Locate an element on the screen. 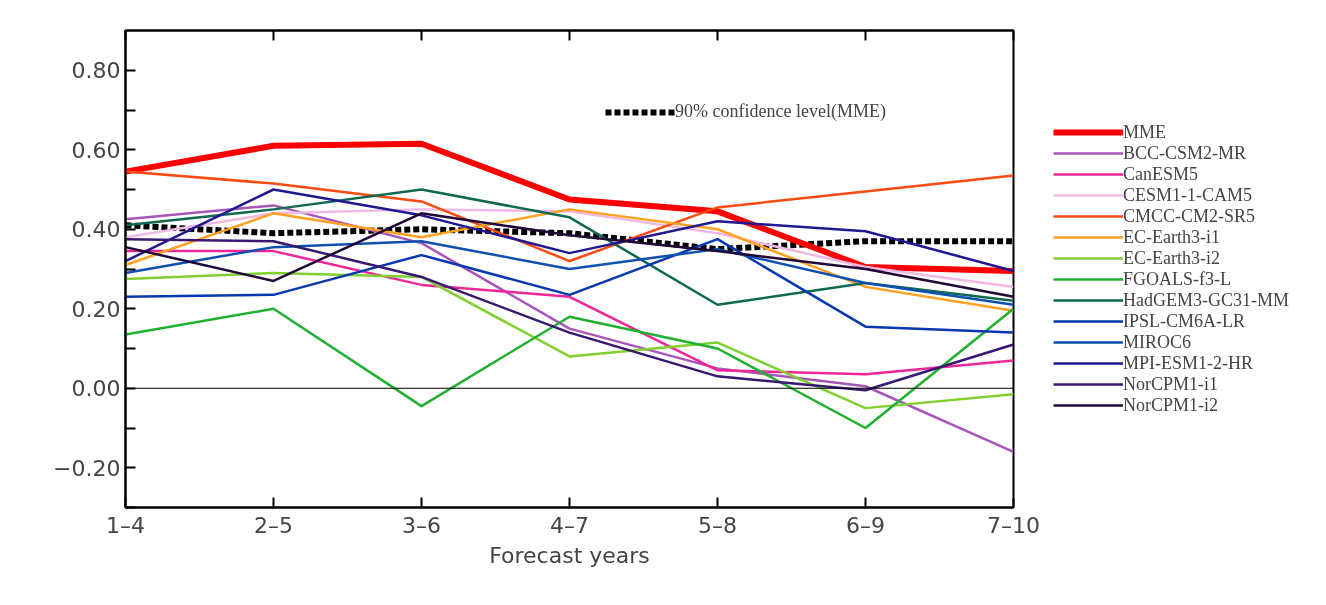  x-tick-label: 2–5 is located at coordinates (273, 525).